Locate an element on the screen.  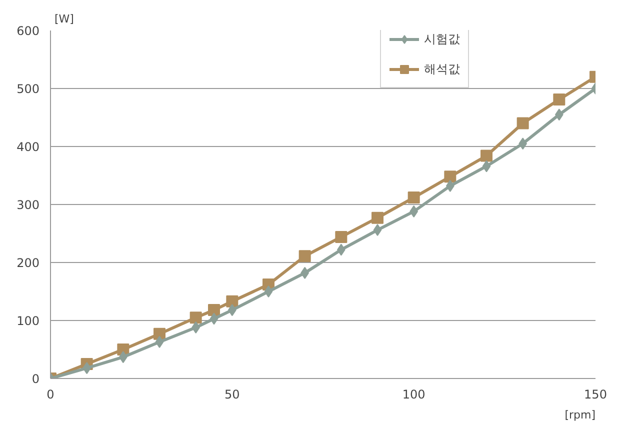
legend-label: 시험값 is located at coordinates (442, 39).